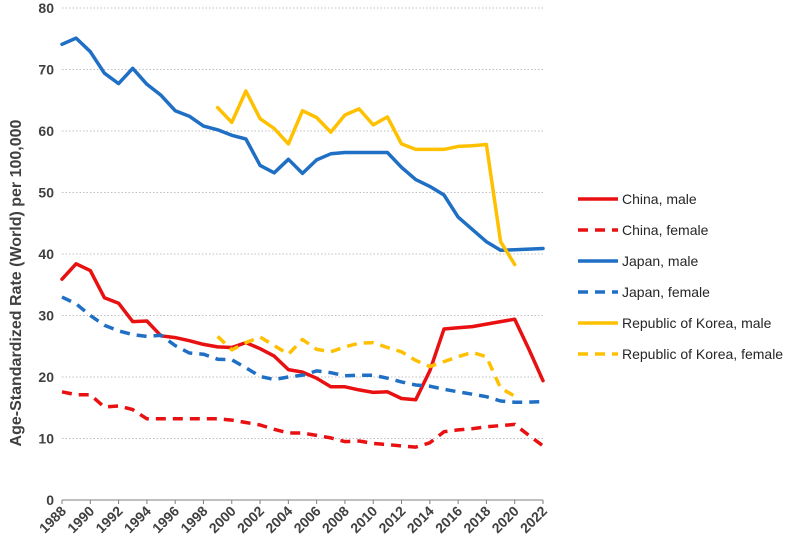 The image size is (797, 543). I want to click on legend-label: Republic of Korea, male, so click(697, 323).